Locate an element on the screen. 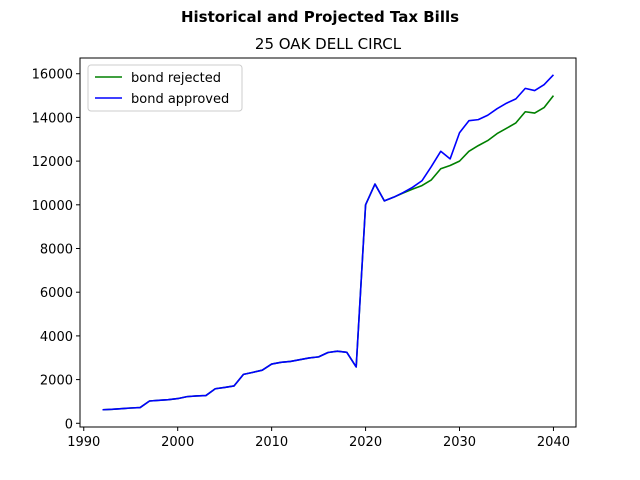 The height and width of the screenshot is (480, 640). y-tick-label: 2000 is located at coordinates (56, 381).